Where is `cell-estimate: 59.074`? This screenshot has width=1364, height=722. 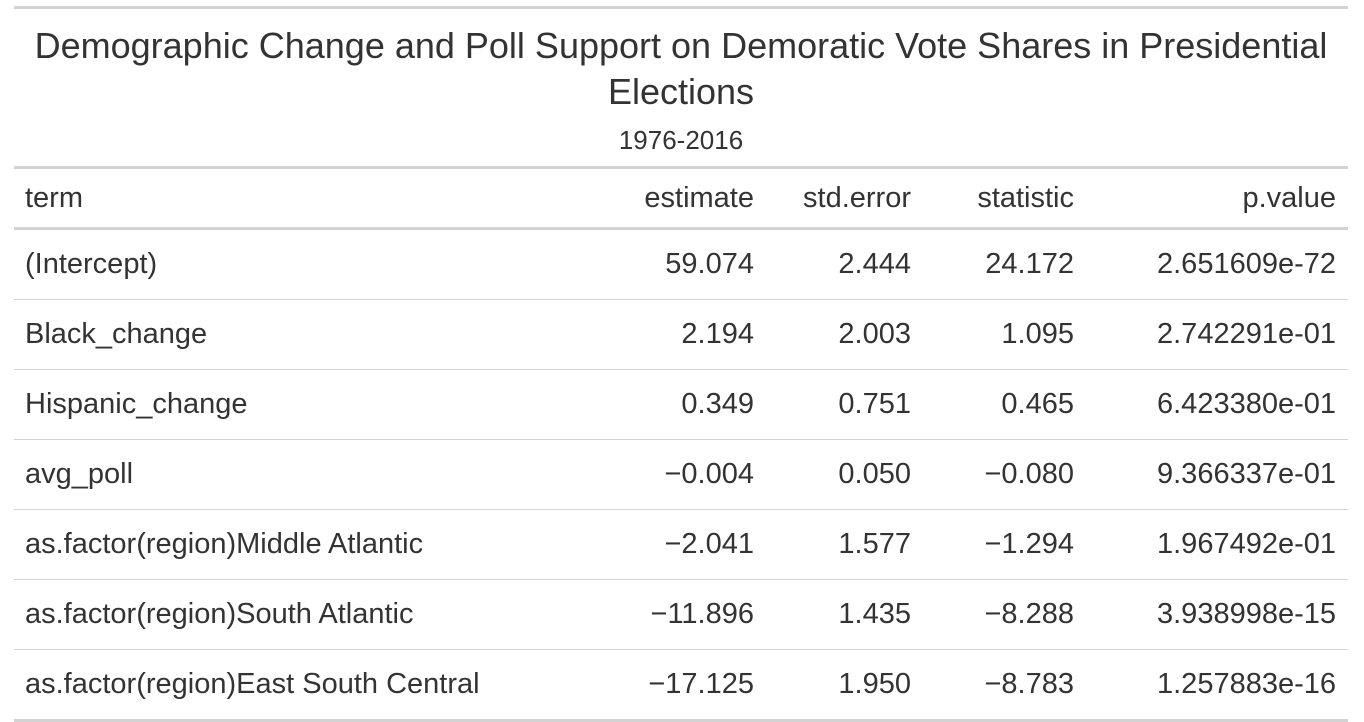 cell-estimate: 59.074 is located at coordinates (684, 264).